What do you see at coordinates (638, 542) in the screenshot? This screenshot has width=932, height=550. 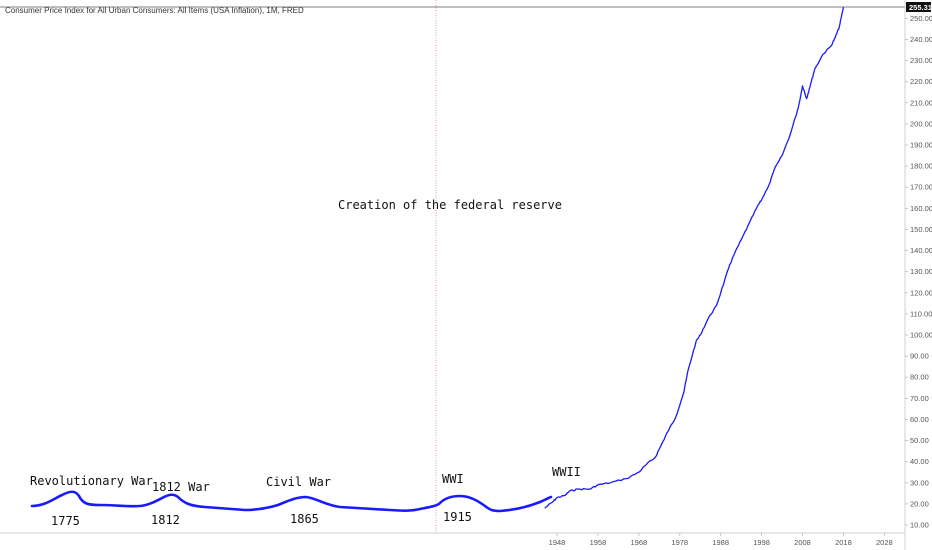 I see `x-tick-label: 1968` at bounding box center [638, 542].